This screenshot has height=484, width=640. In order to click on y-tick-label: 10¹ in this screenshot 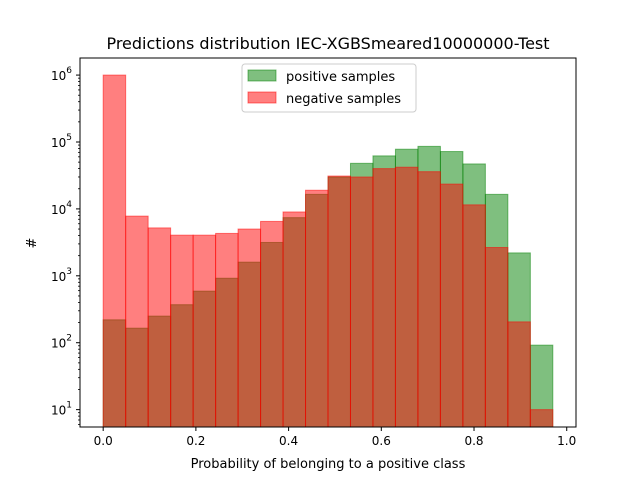, I will do `click(61, 409)`.